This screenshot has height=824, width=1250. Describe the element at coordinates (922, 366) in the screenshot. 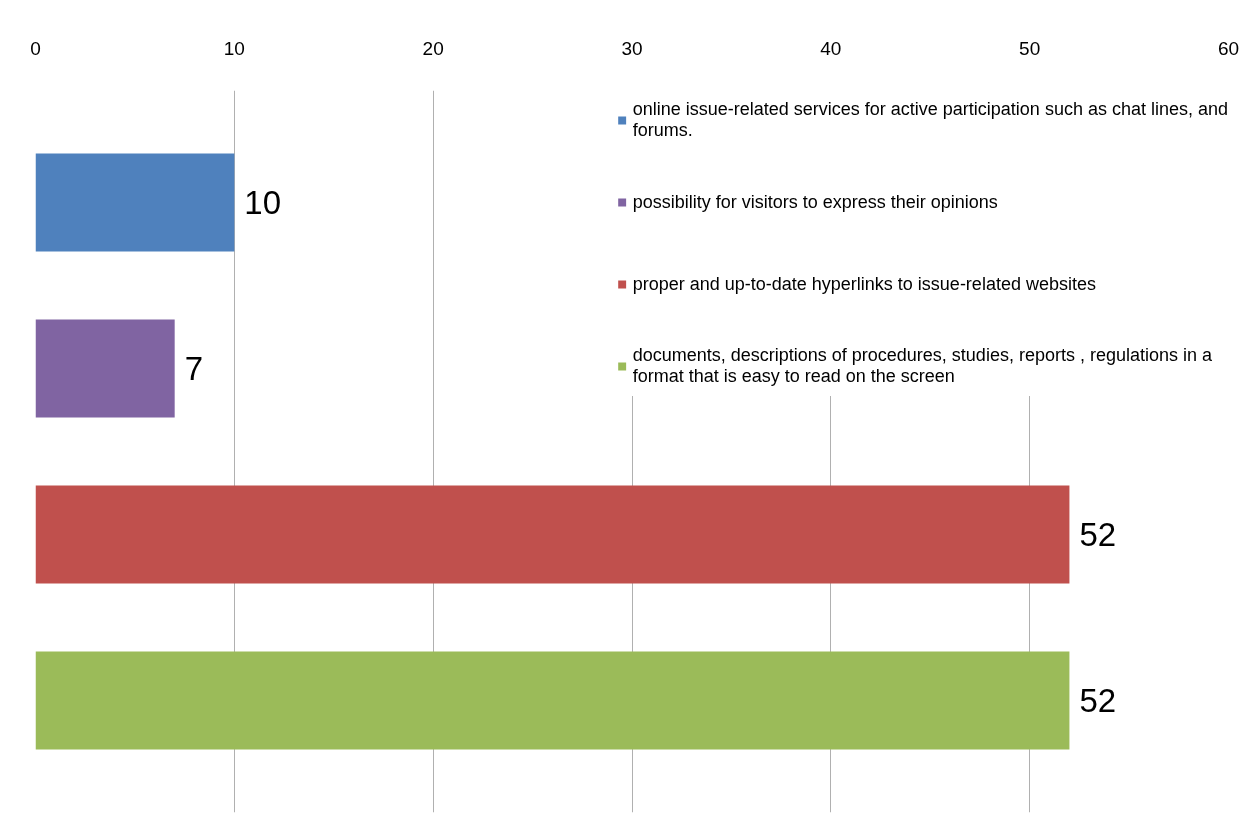

I see `legend-label: documents, descriptions of procedures, studies, reports , regulations in a format that is easy to read on the screen` at that location.